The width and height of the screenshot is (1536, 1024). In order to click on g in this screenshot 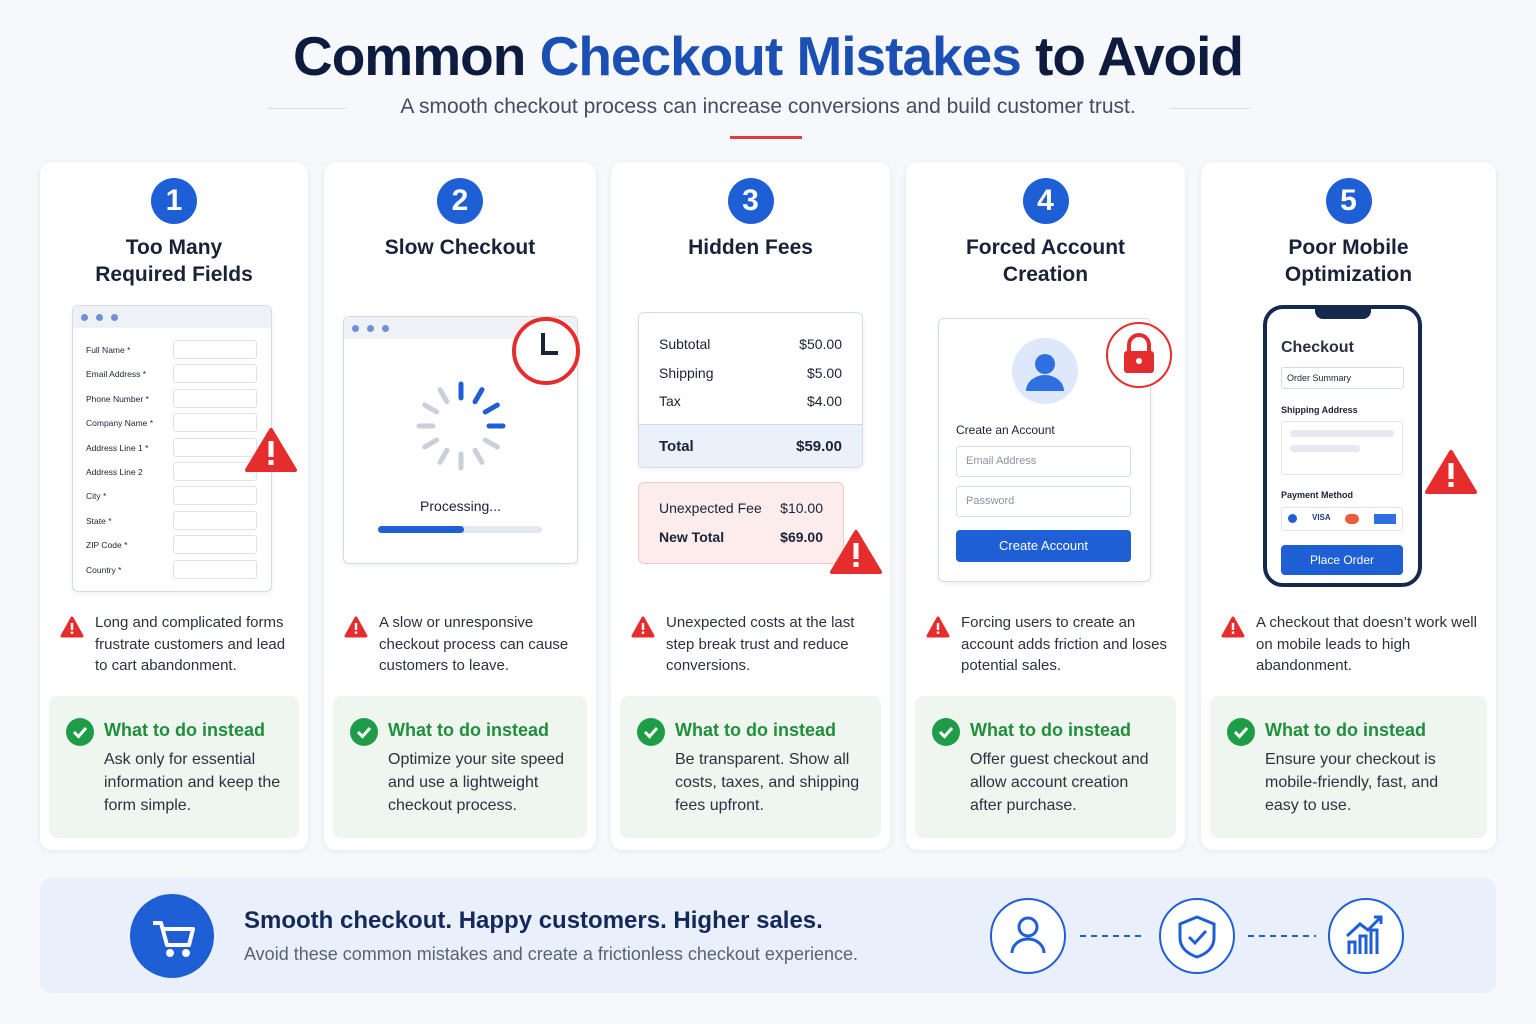, I will do `click(1197, 936)`.